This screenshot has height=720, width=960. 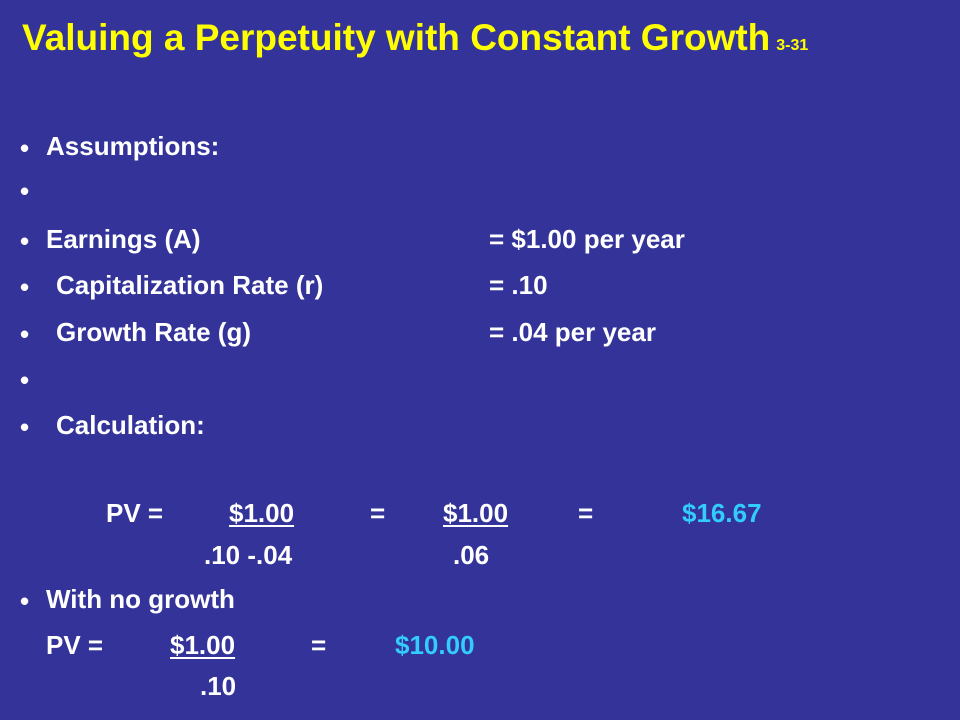 What do you see at coordinates (572, 332) in the screenshot?
I see `growth-rate-value: = .04 per year` at bounding box center [572, 332].